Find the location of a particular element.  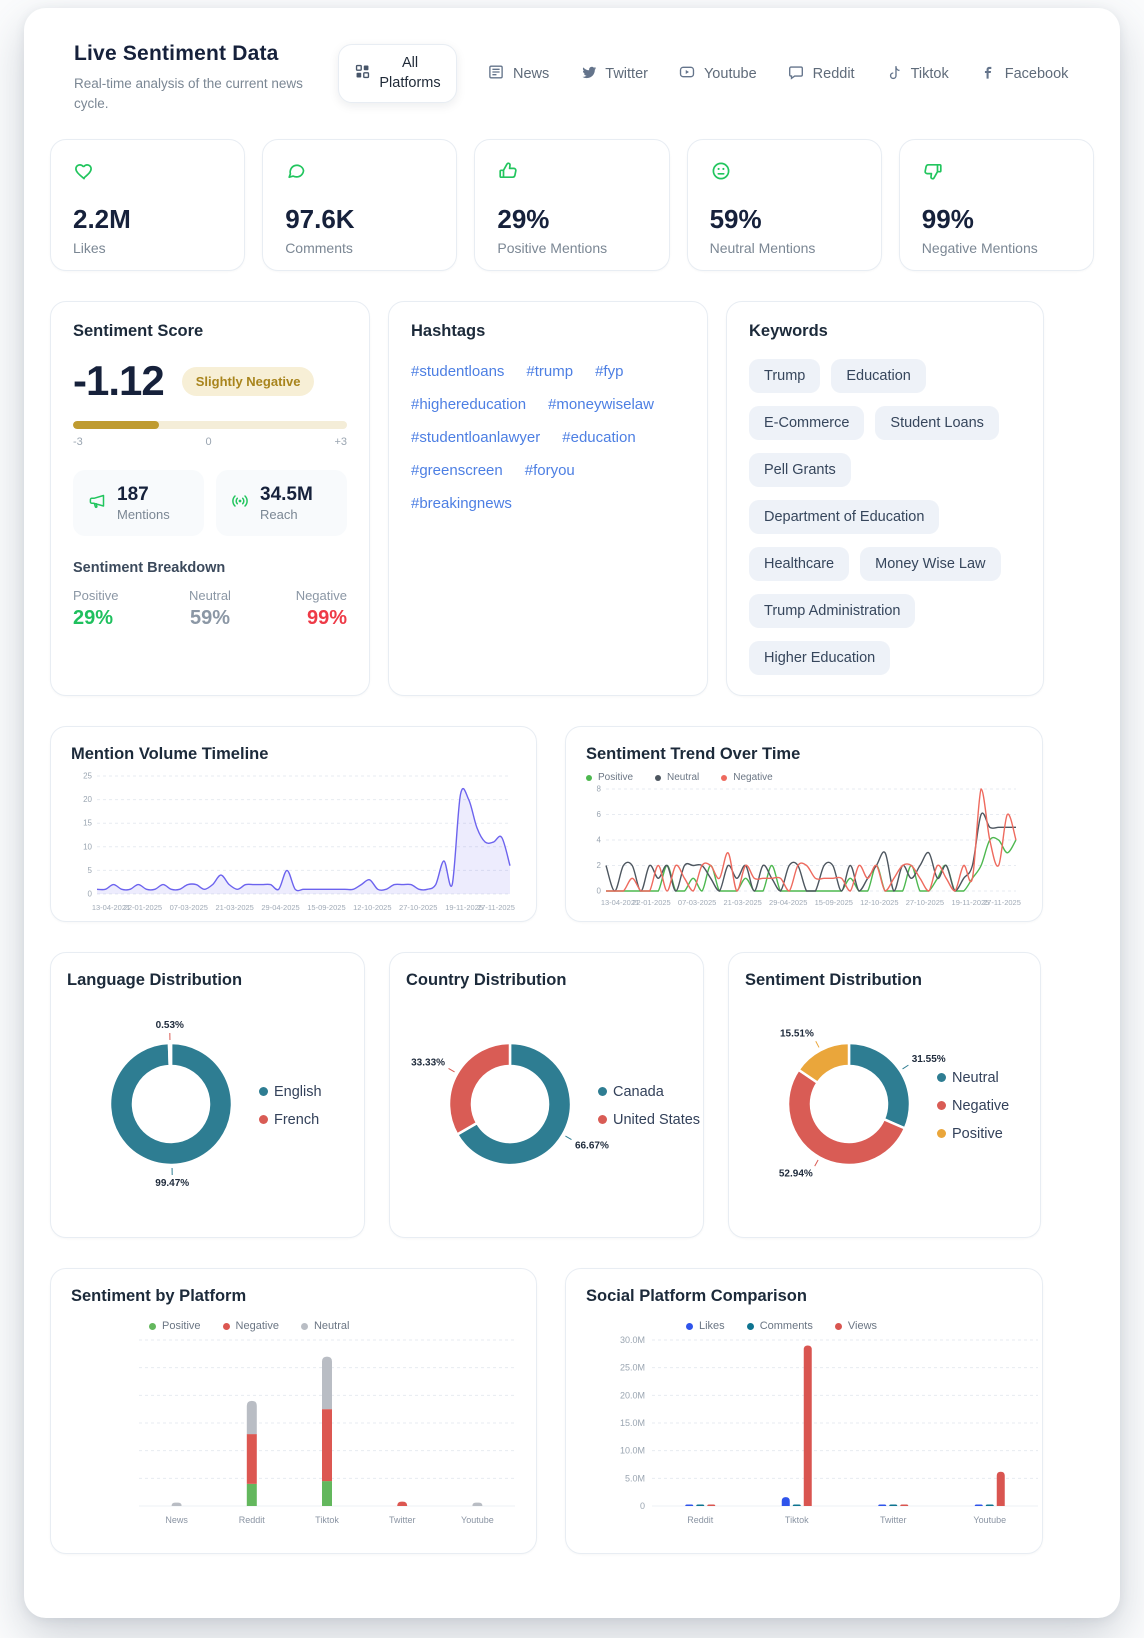

svg-text: 27-10-2025 is located at coordinates (925, 902).